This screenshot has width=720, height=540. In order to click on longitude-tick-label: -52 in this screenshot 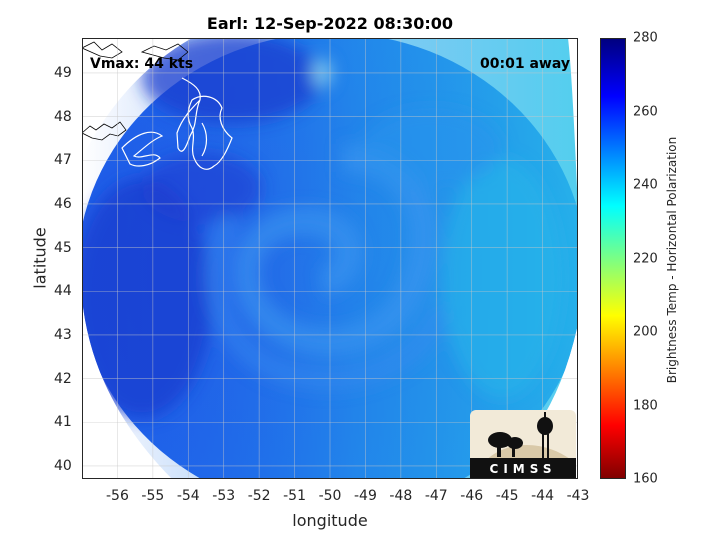, I will do `click(259, 496)`.